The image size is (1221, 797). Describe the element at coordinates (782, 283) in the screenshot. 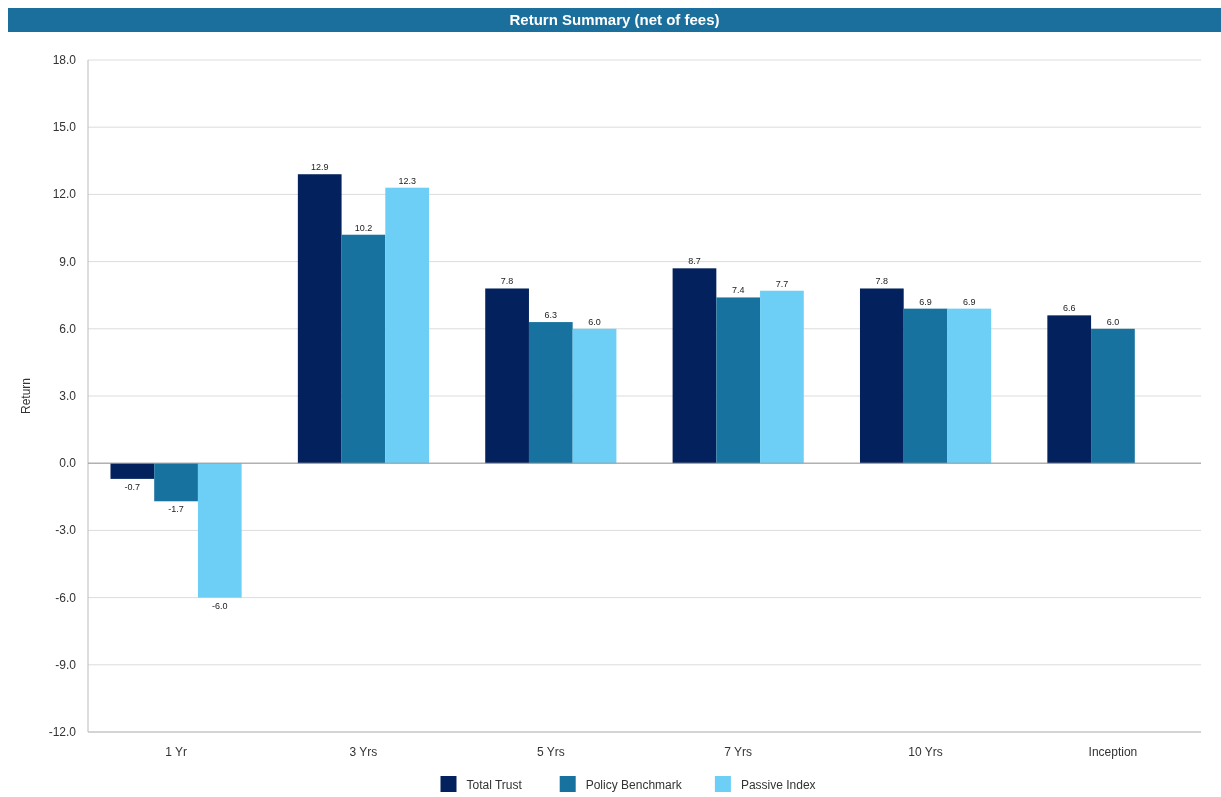

I see `data-label: 7.7` at that location.